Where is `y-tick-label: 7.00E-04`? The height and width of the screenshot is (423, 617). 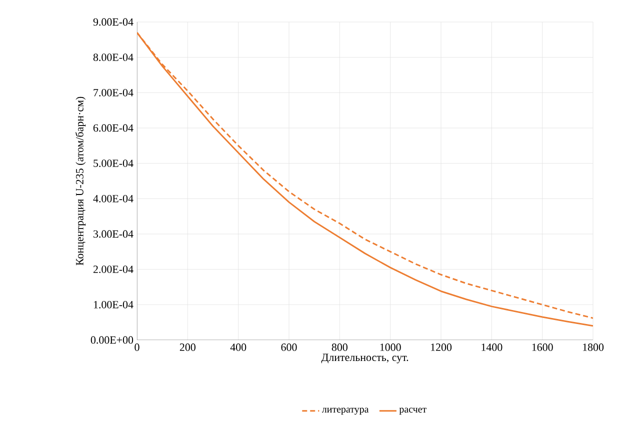
y-tick-label: 7.00E-04 is located at coordinates (114, 92).